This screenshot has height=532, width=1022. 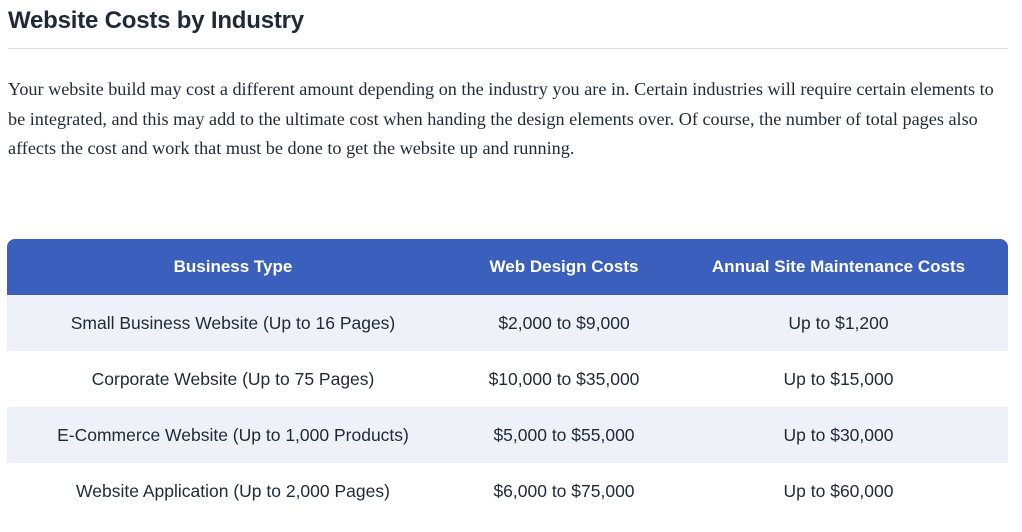 What do you see at coordinates (233, 379) in the screenshot?
I see `cell-business-type: Corporate Website (Up to 75 Pages)` at bounding box center [233, 379].